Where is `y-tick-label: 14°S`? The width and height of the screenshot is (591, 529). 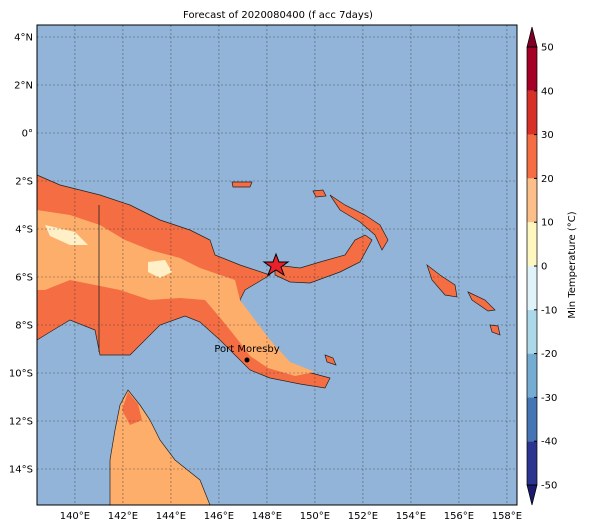 y-tick-label: 14°S is located at coordinates (21, 470).